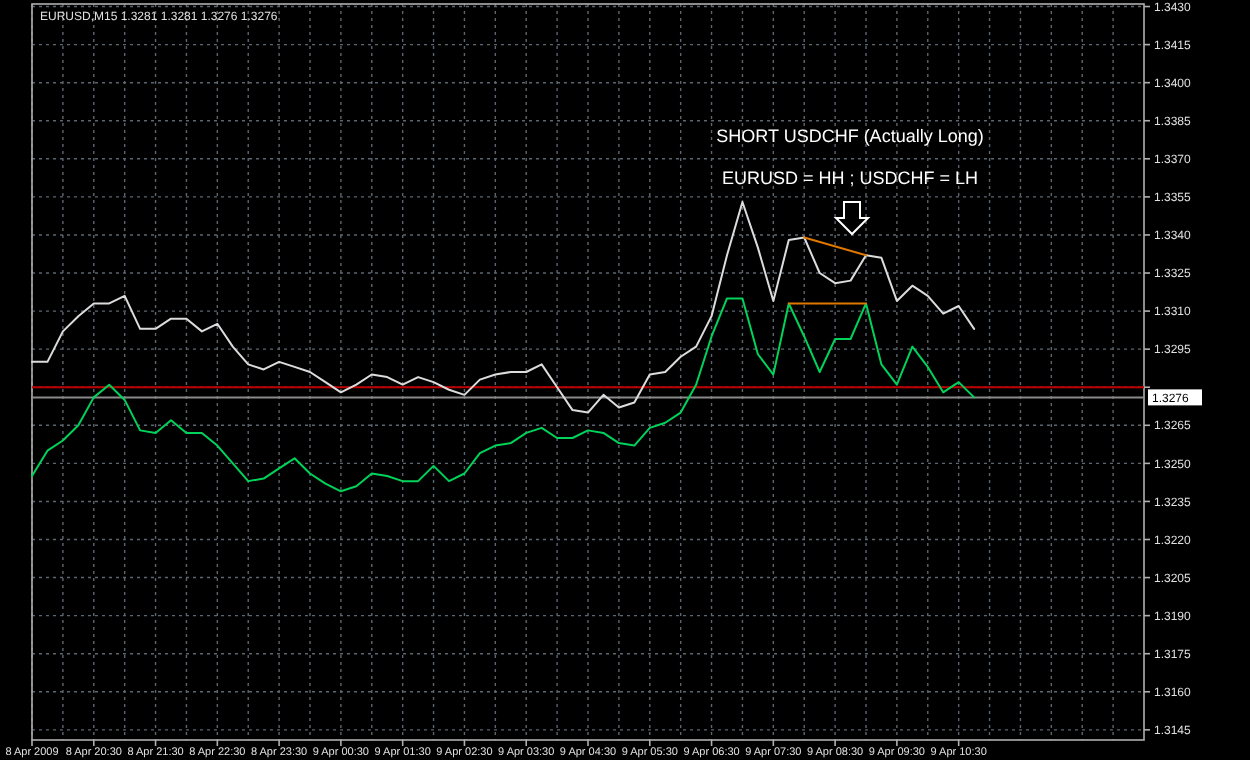  Describe the element at coordinates (850, 178) in the screenshot. I see `annotation: EURUSD = HH ; USDCHF = LH` at that location.